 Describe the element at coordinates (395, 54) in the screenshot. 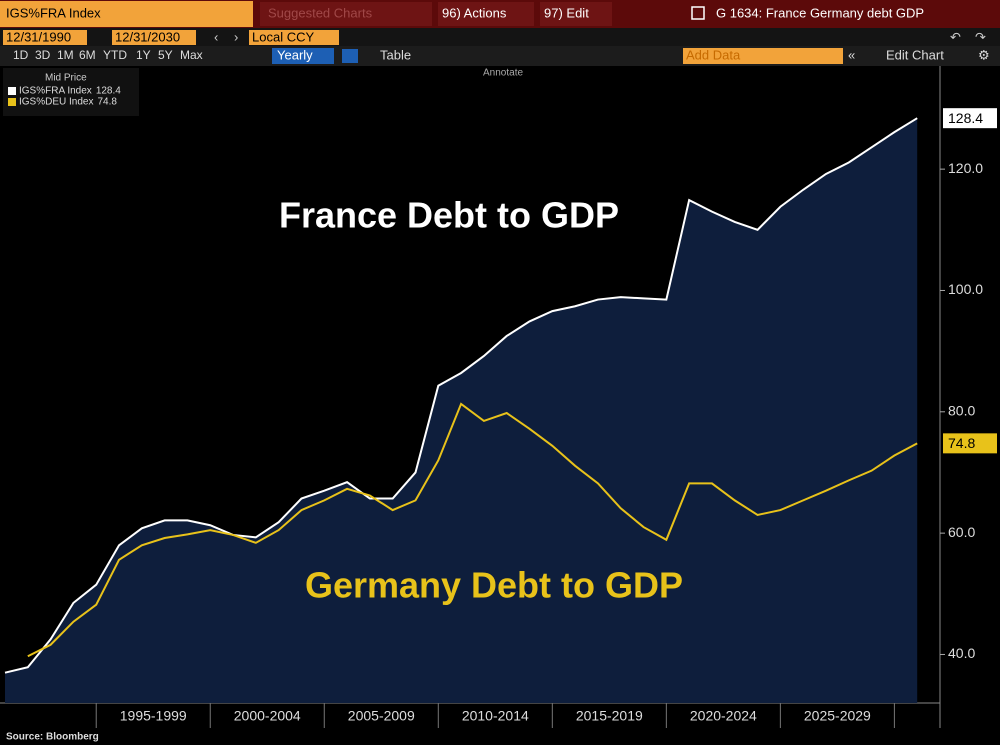

I see `table: Table` at that location.